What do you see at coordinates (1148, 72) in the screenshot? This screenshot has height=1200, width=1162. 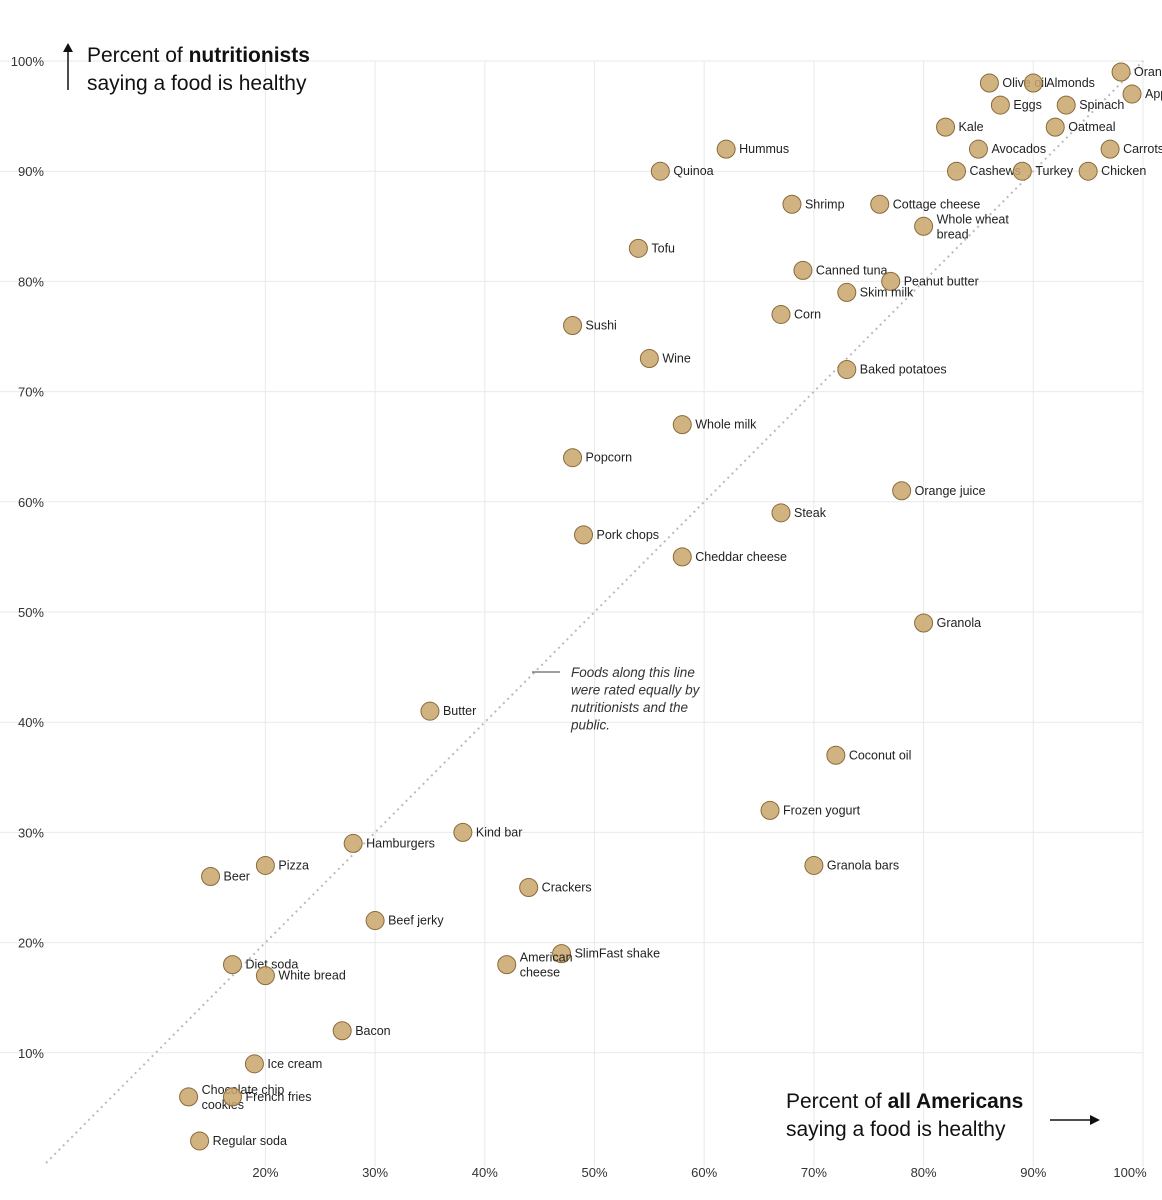 I see `point-label: Orange` at bounding box center [1148, 72].